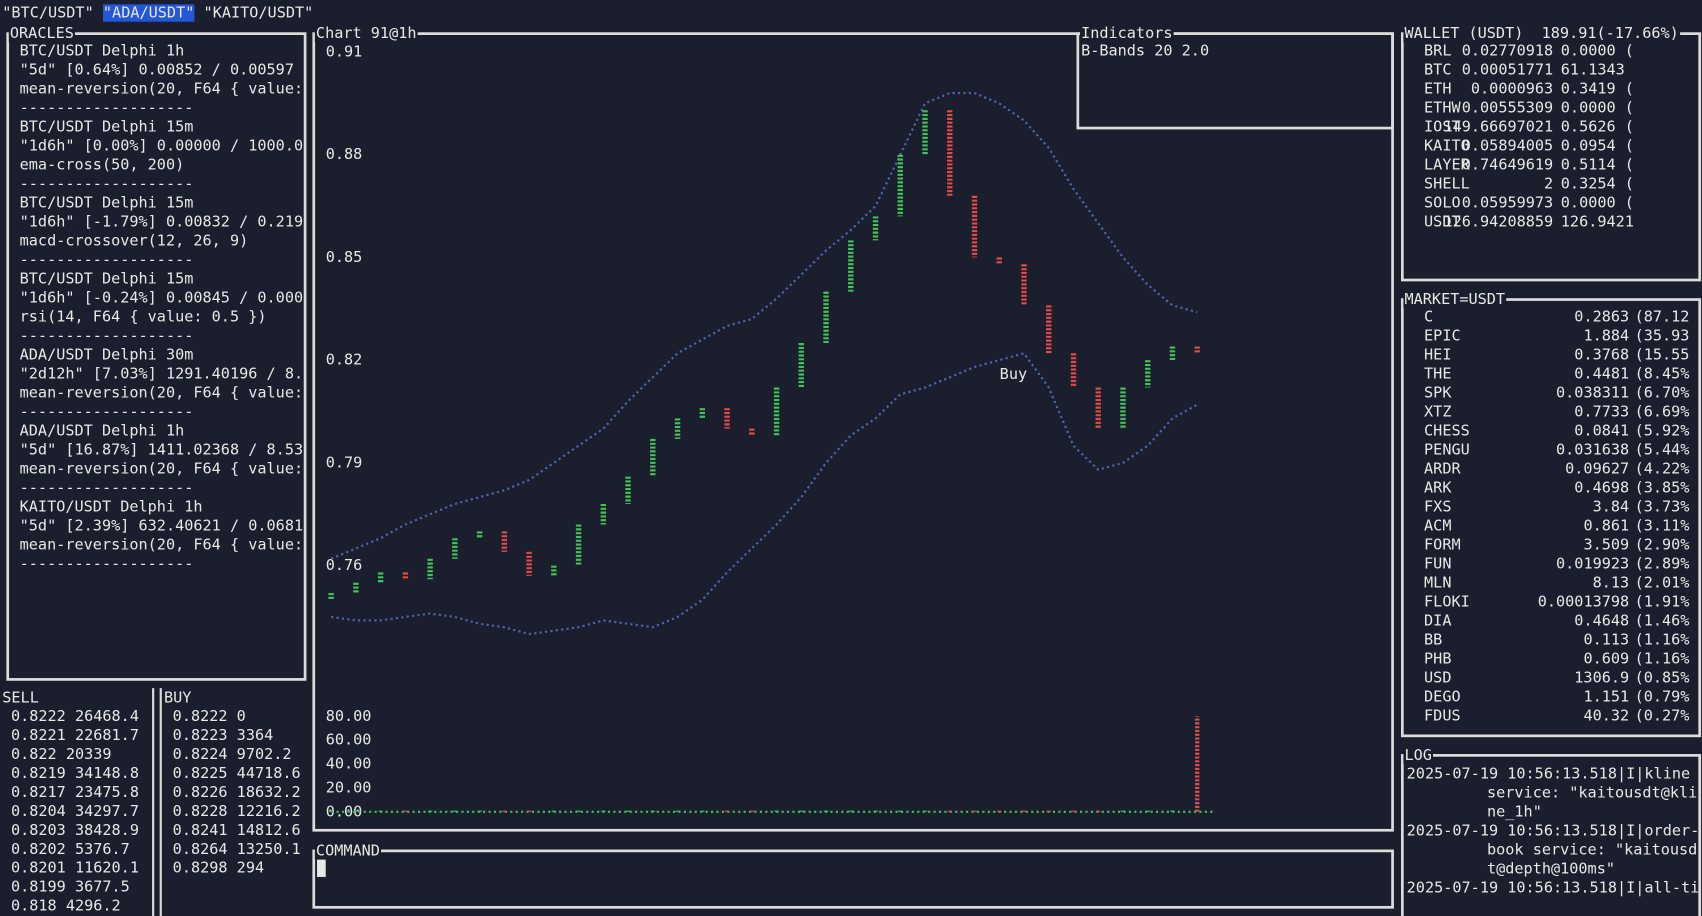 The height and width of the screenshot is (916, 1702). Describe the element at coordinates (1662, 430) in the screenshot. I see `change: (5.92%` at that location.